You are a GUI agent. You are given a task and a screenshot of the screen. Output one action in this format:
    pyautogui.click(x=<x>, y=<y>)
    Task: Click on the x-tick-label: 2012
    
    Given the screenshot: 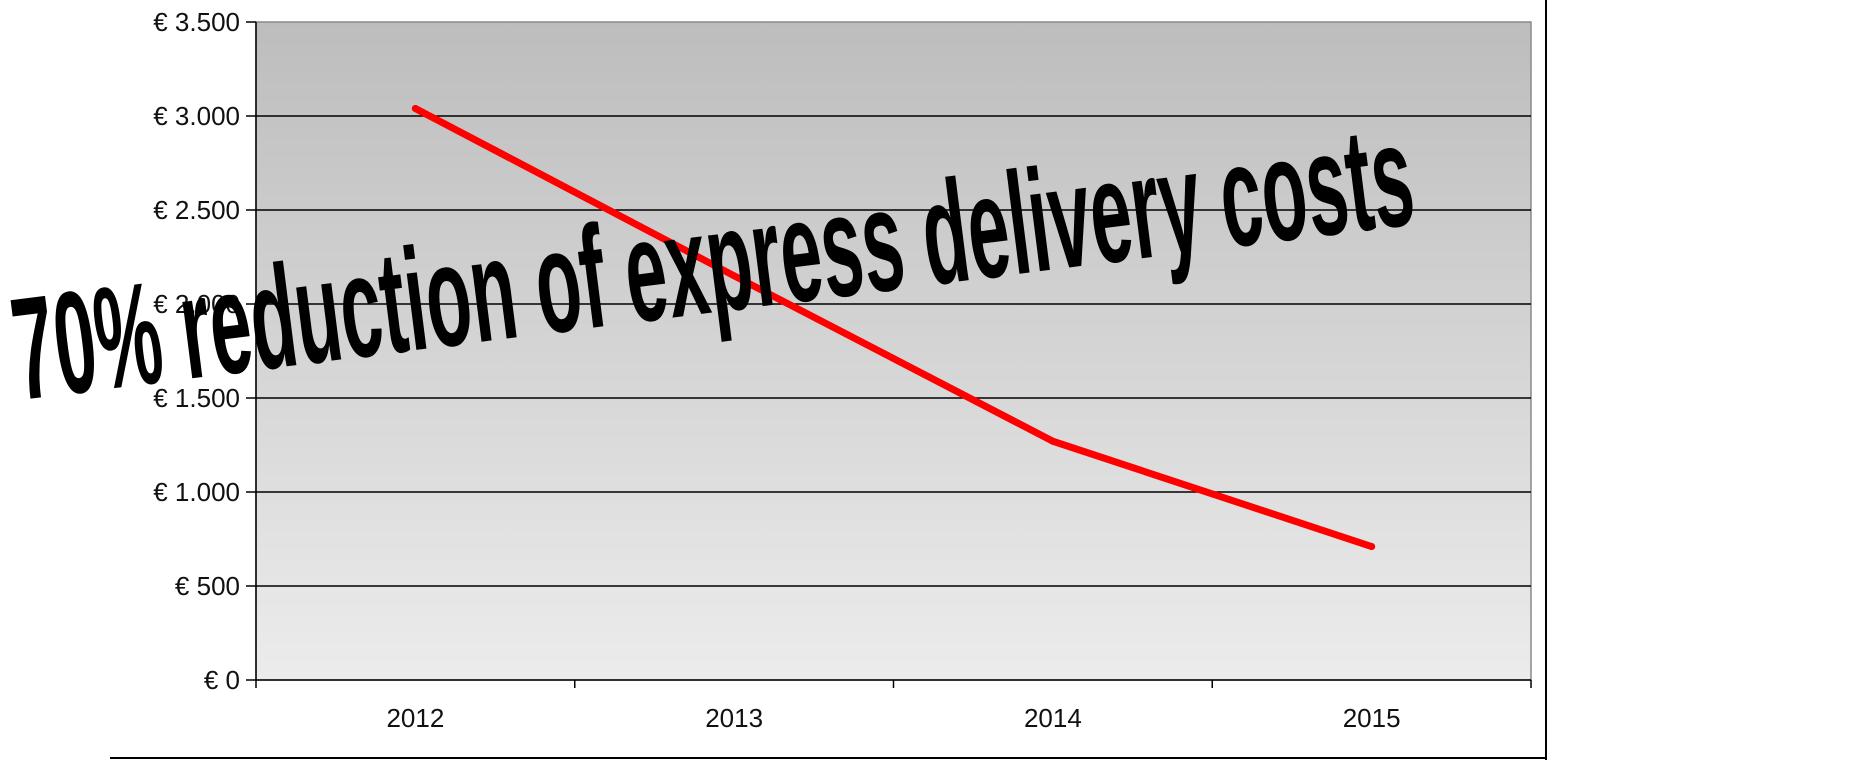 What is the action you would take?
    pyautogui.click(x=415, y=718)
    